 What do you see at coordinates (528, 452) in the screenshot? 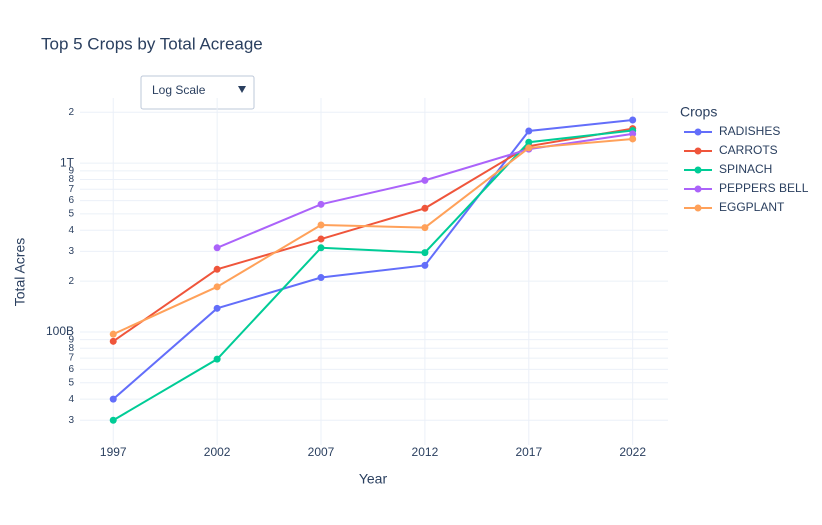
I see `x-tick-label: 2017` at bounding box center [528, 452].